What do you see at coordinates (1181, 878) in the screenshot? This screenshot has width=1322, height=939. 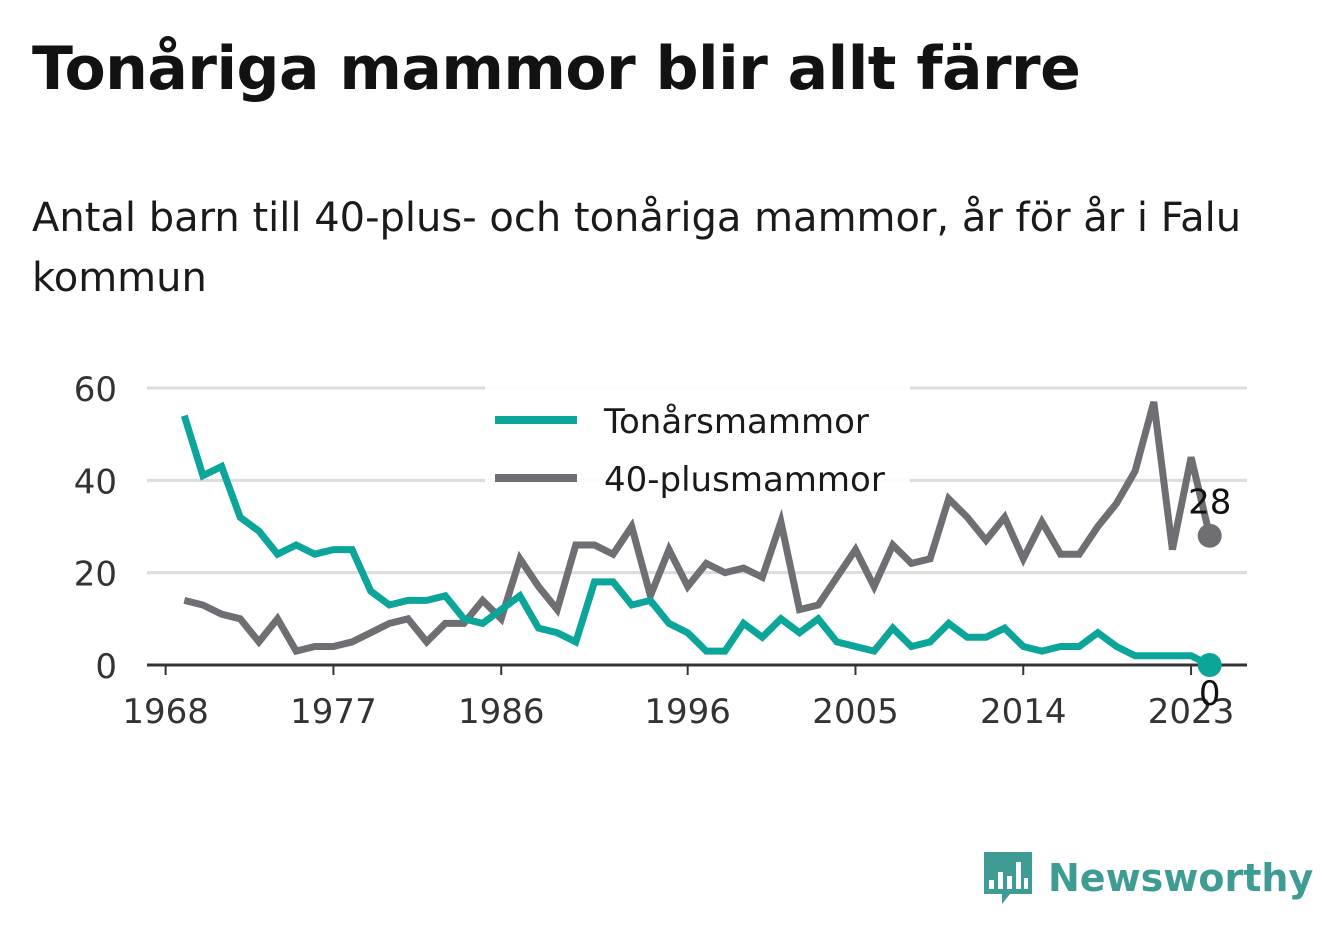 I see `brand-name: Newsworthy` at bounding box center [1181, 878].